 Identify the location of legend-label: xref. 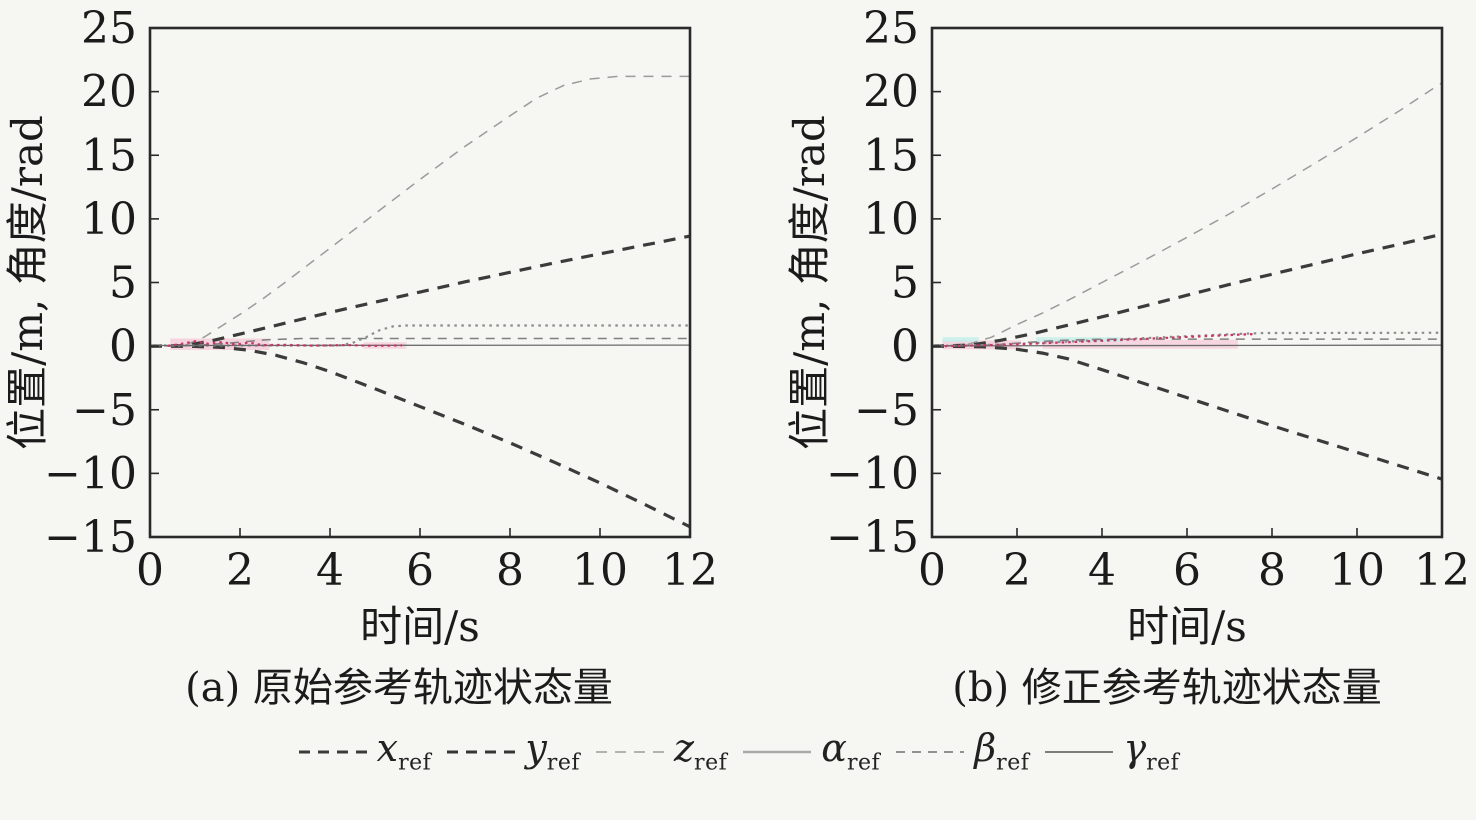
(404, 751).